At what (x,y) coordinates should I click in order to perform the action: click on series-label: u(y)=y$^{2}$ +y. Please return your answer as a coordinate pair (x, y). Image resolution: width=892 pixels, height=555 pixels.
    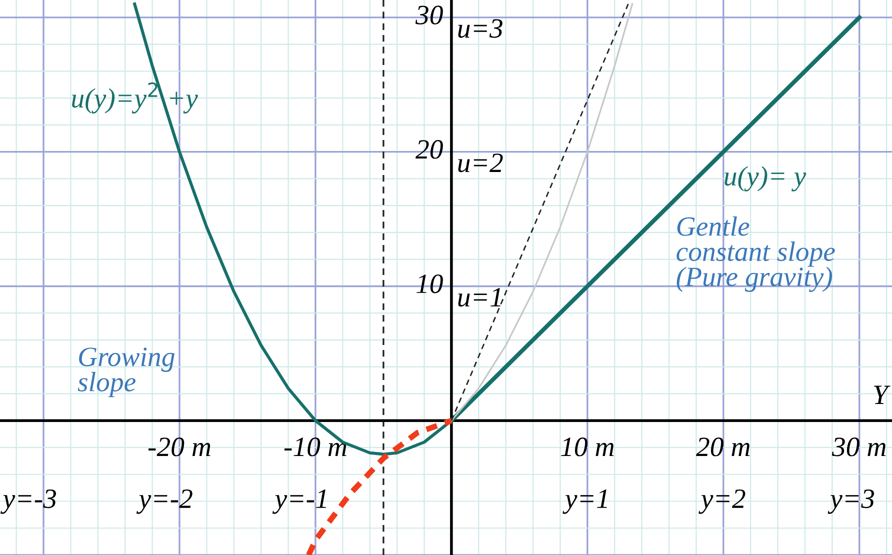
    Looking at the image, I should click on (135, 98).